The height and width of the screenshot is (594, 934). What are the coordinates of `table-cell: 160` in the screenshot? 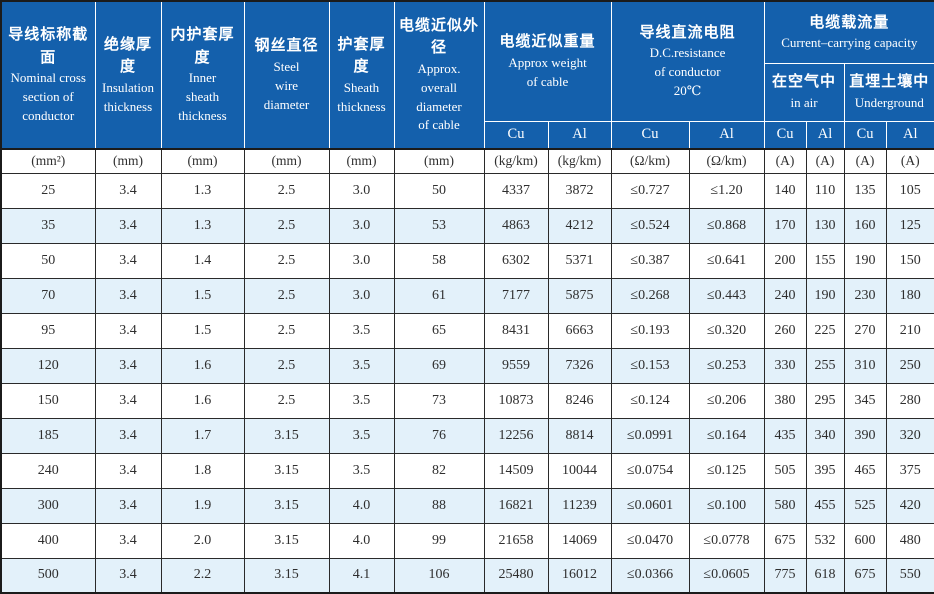 It's located at (865, 225).